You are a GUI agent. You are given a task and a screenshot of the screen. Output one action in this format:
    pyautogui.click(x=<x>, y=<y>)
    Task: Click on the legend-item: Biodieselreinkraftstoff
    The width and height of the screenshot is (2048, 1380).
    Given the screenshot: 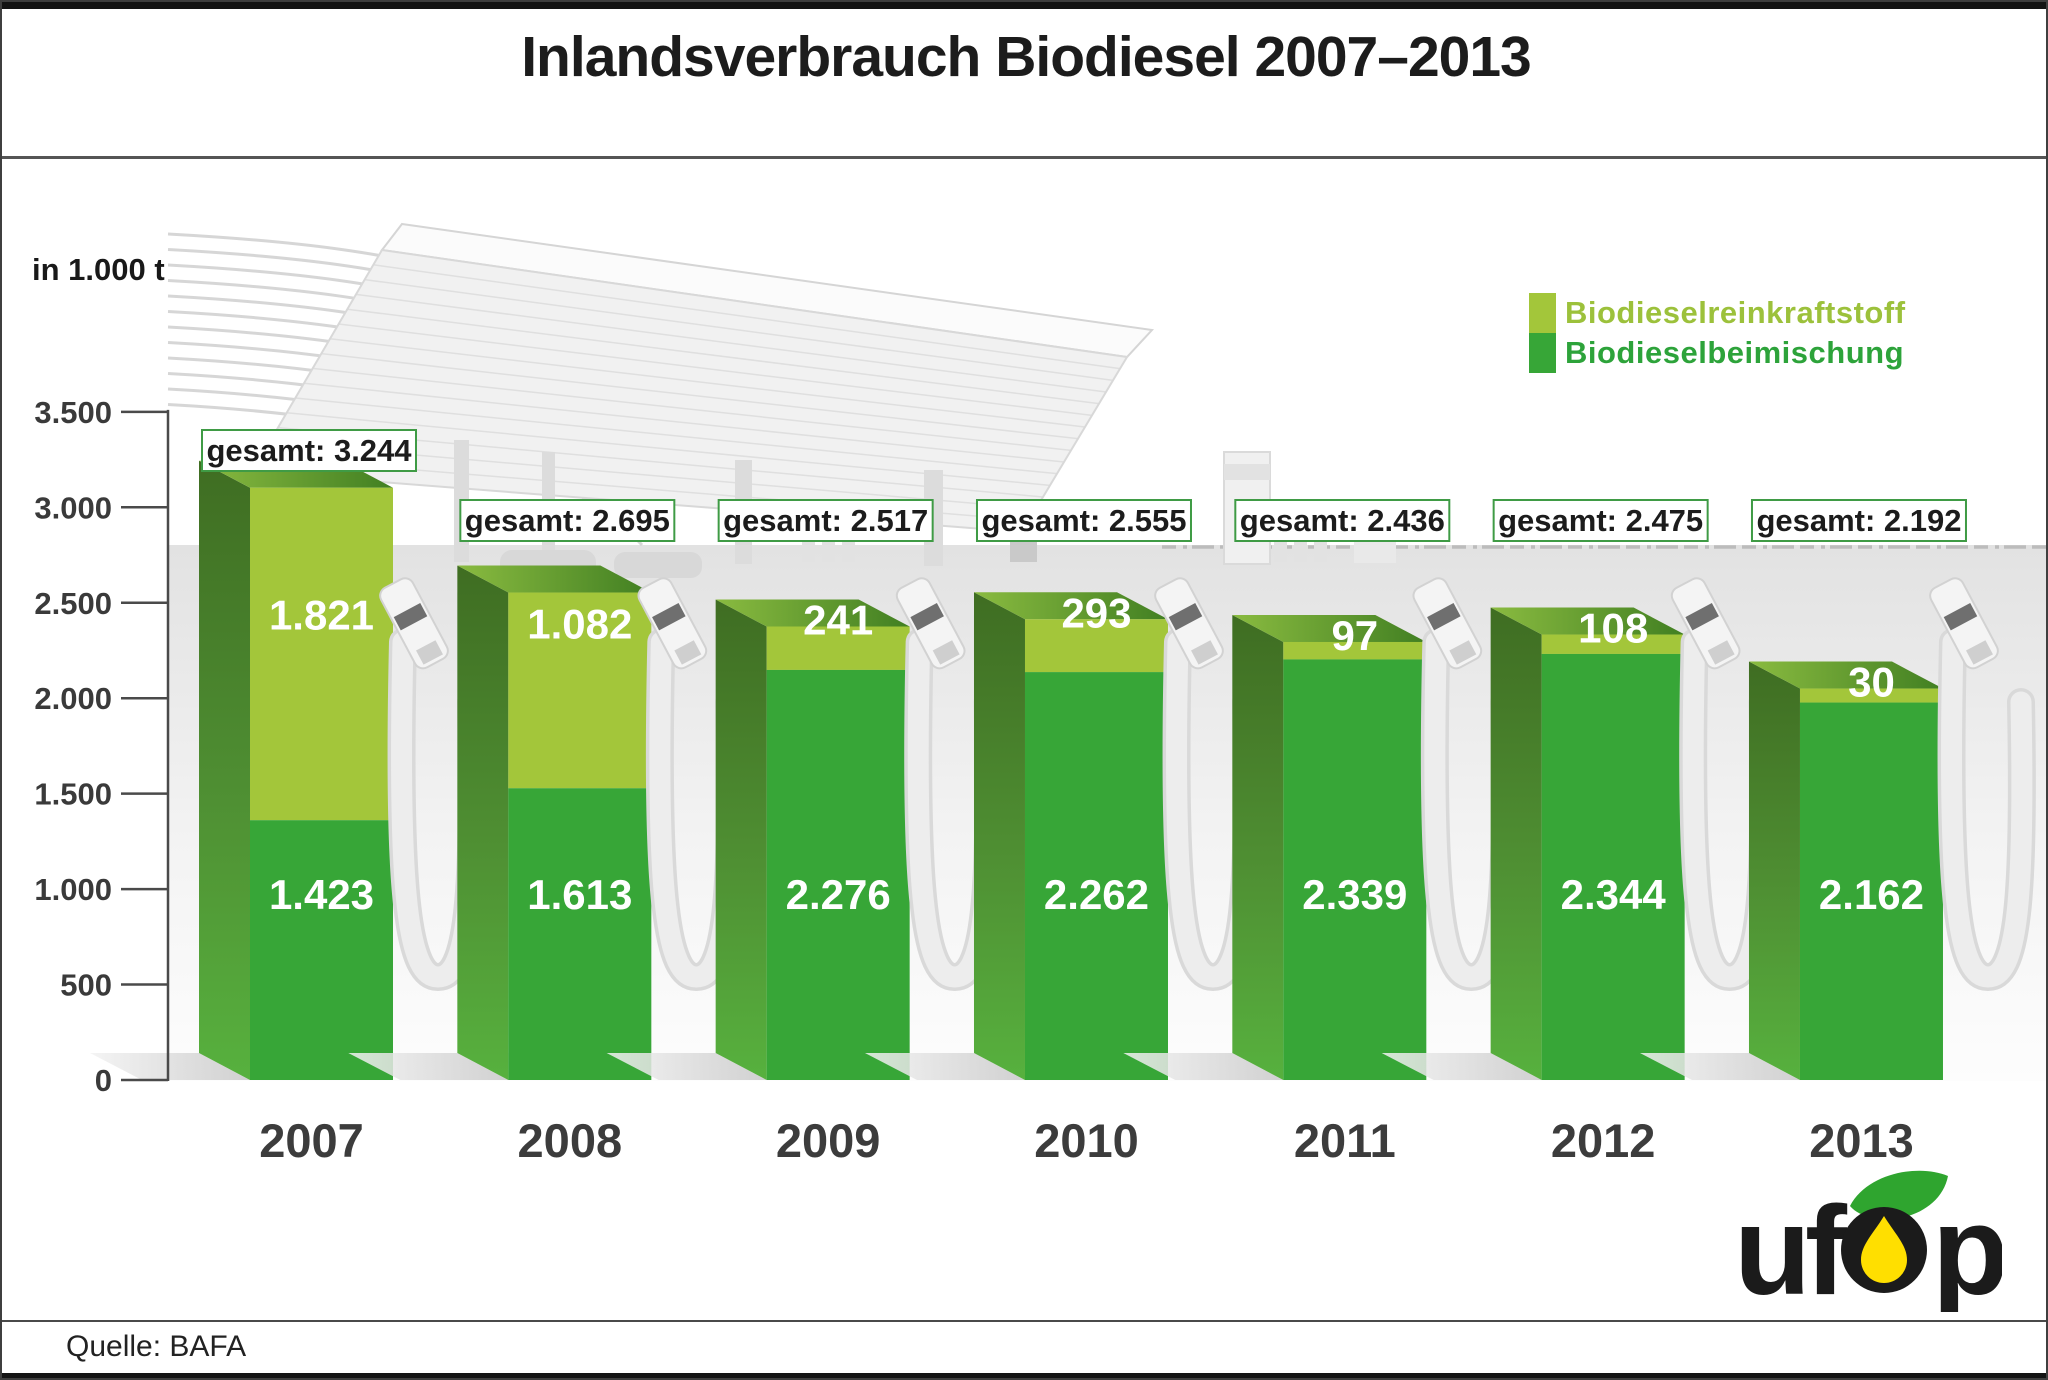 What is the action you would take?
    pyautogui.click(x=1717, y=313)
    